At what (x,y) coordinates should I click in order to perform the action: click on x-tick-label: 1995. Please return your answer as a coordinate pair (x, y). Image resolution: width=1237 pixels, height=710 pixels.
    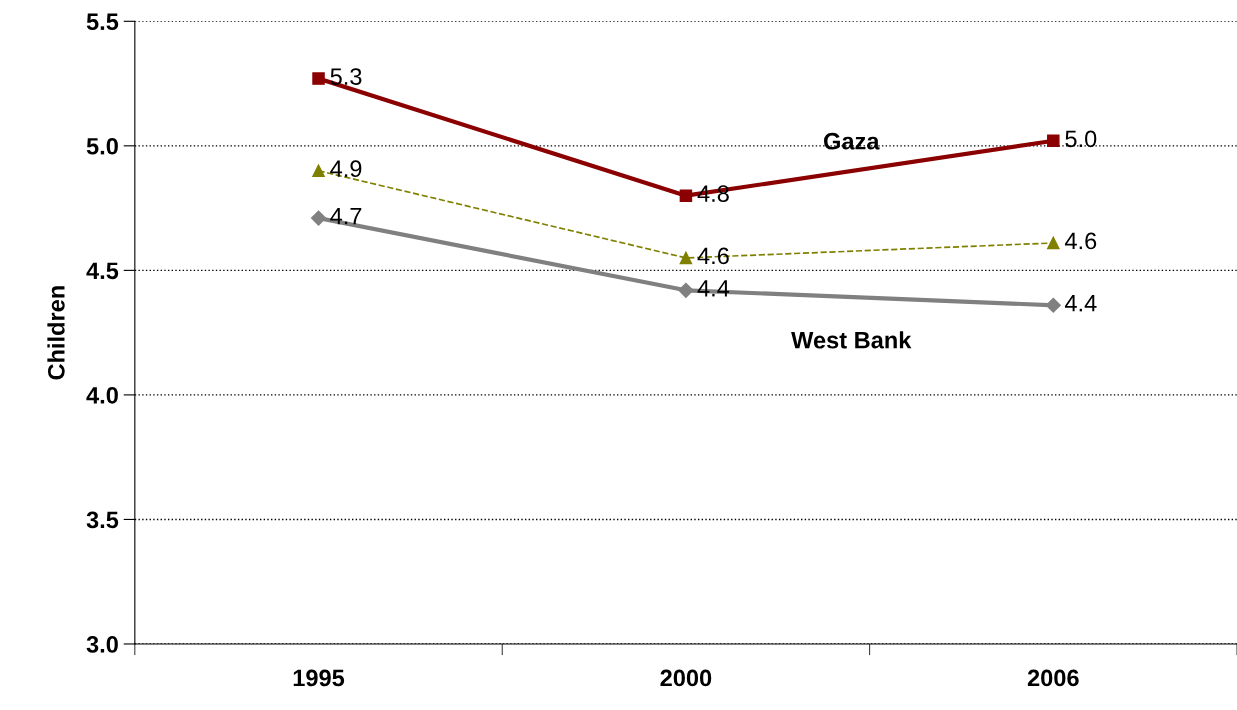
    Looking at the image, I should click on (319, 678).